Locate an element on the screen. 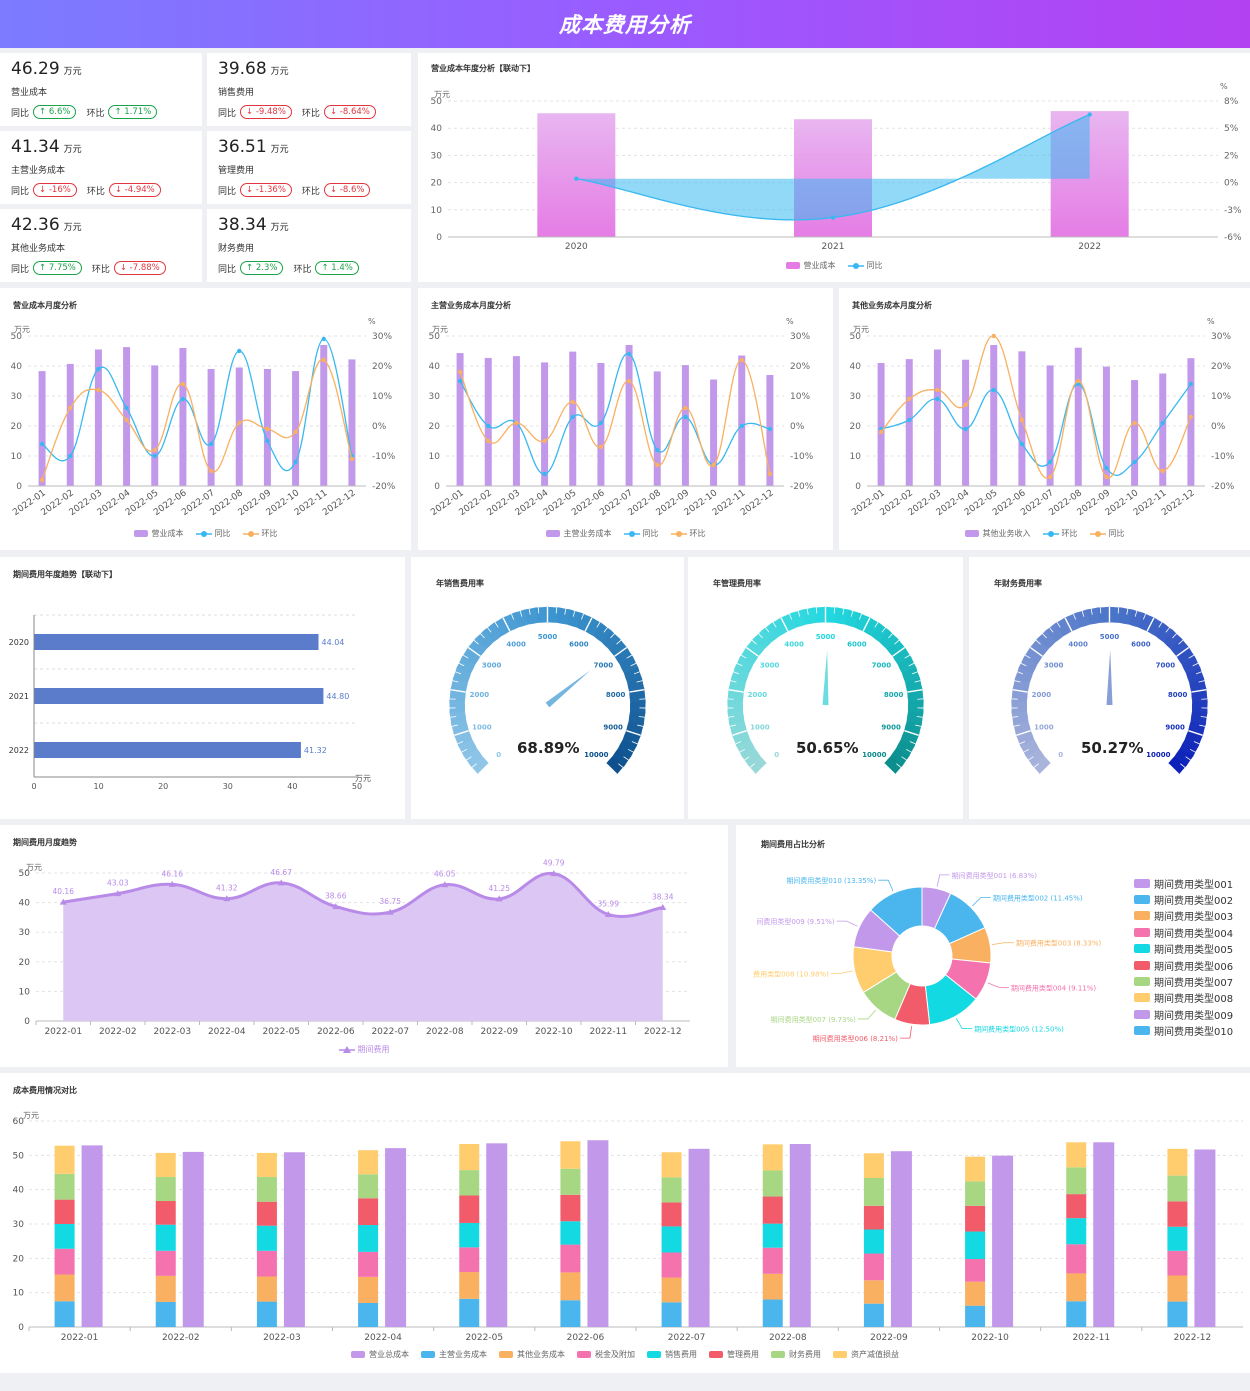 This screenshot has width=1250, height=1391. gauge-tick-label: 4000 is located at coordinates (794, 645).